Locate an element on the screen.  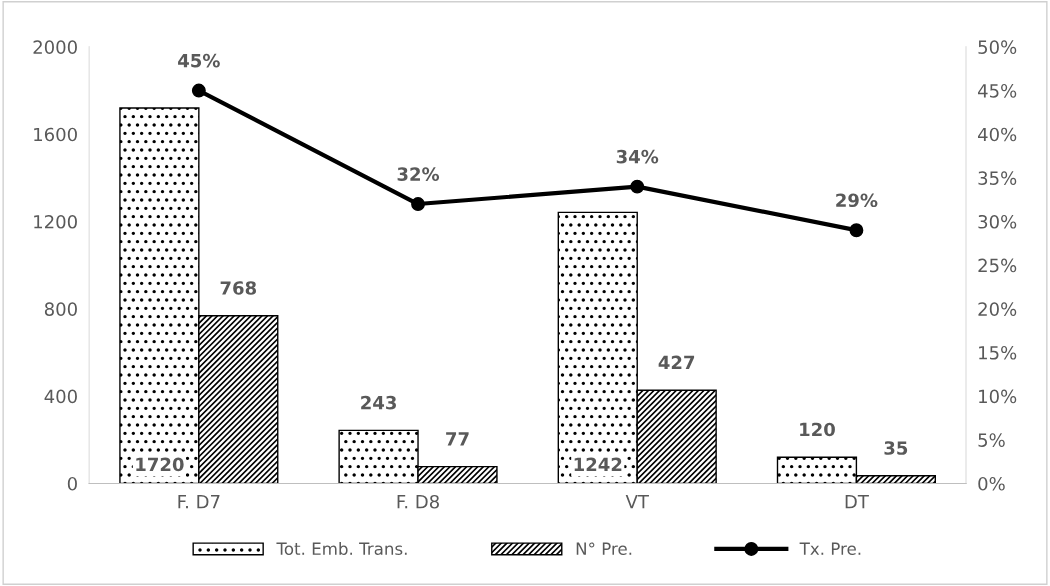
y2-tick-label: 0% is located at coordinates (991, 483).